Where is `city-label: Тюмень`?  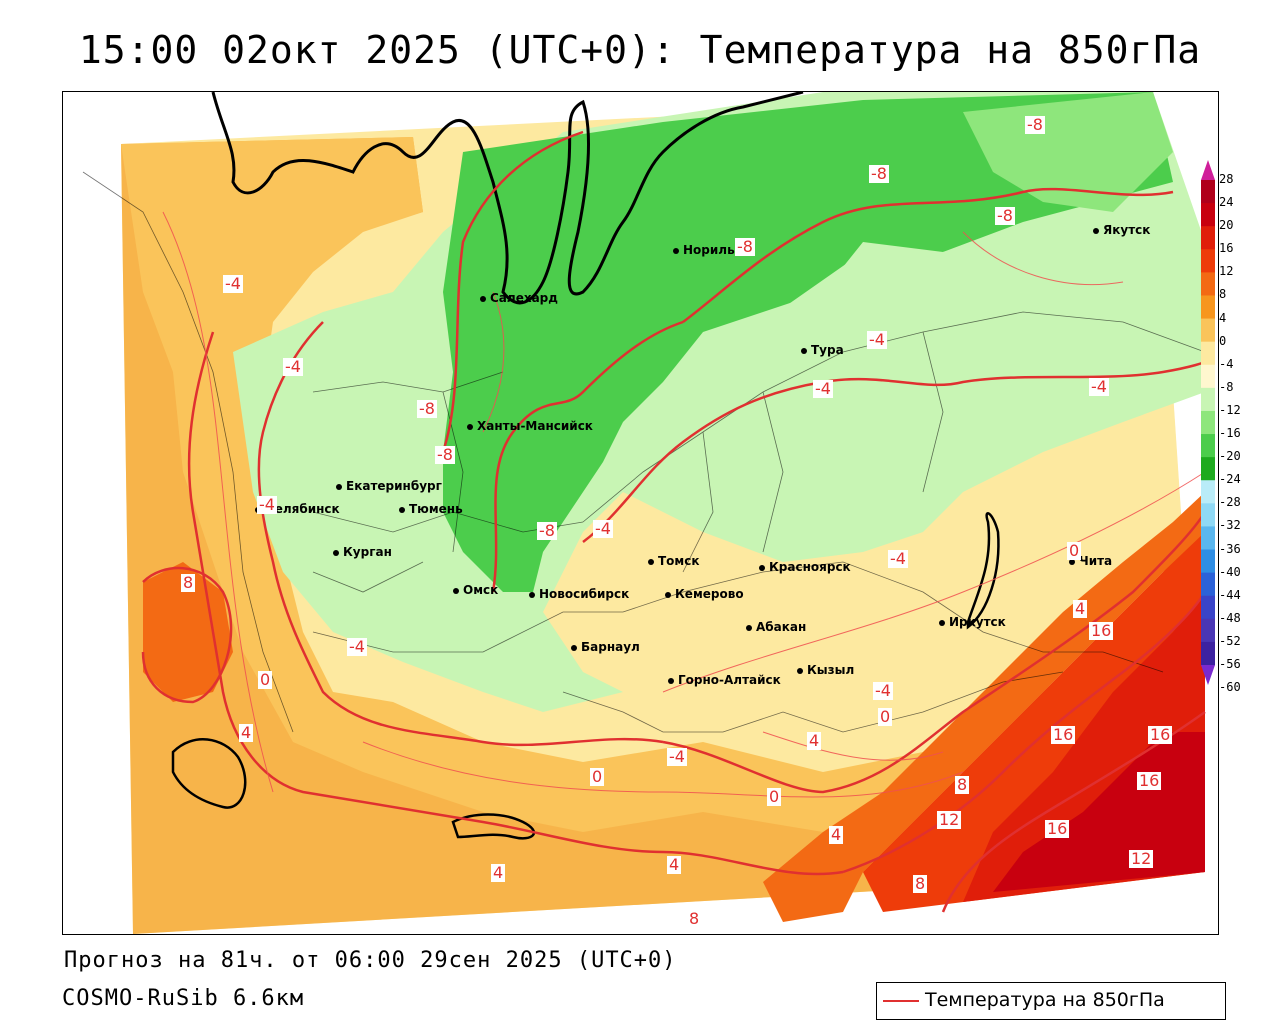
city-label: Тюмень is located at coordinates (436, 509).